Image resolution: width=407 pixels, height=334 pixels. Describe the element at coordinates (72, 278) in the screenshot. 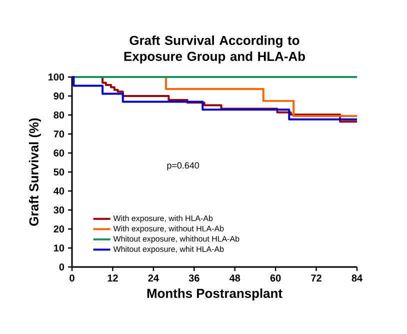

I see `x-tick-label: 0` at that location.